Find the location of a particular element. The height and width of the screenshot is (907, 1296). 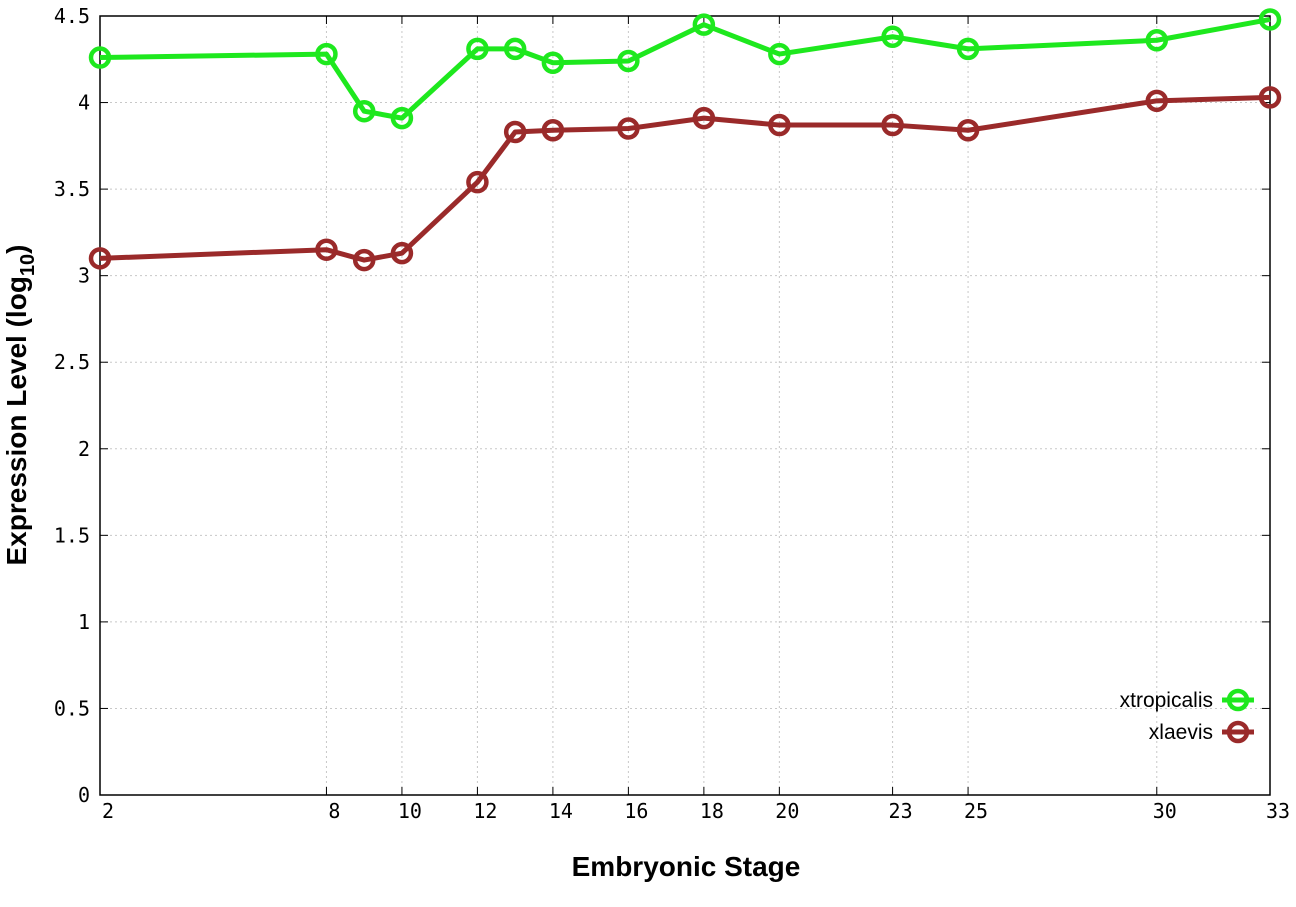

x-tick-label: 8 is located at coordinates (334, 811).